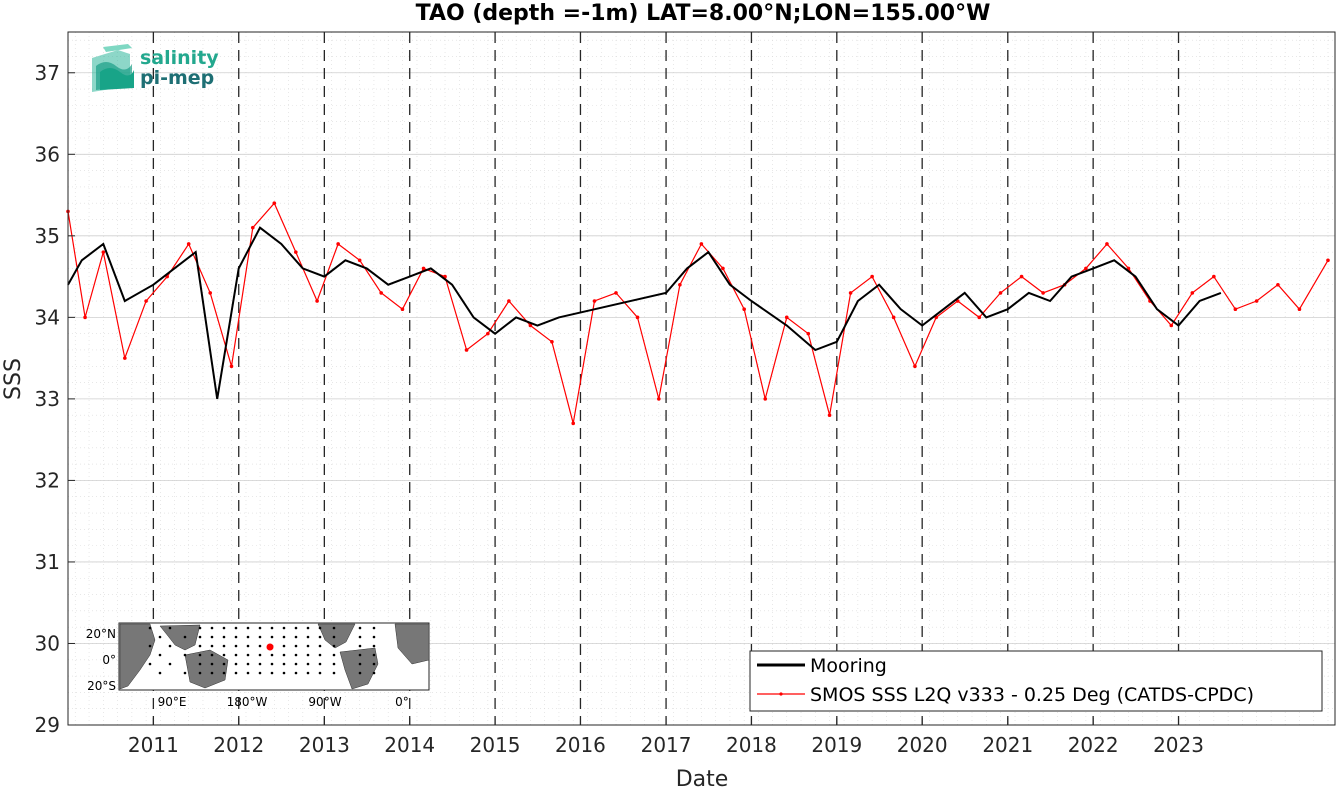 Image resolution: width=1336 pixels, height=790 pixels. Describe the element at coordinates (666, 745) in the screenshot. I see `x-tick-label: 2017` at that location.